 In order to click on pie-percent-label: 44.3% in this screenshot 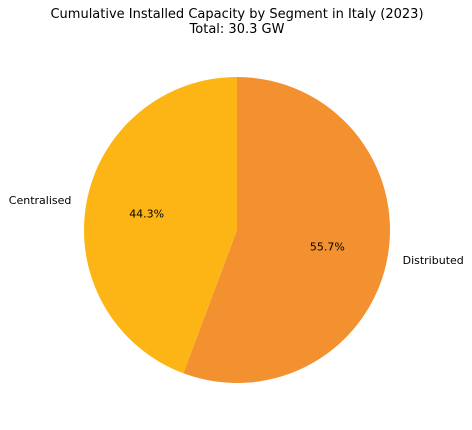, I will do `click(146, 214)`.